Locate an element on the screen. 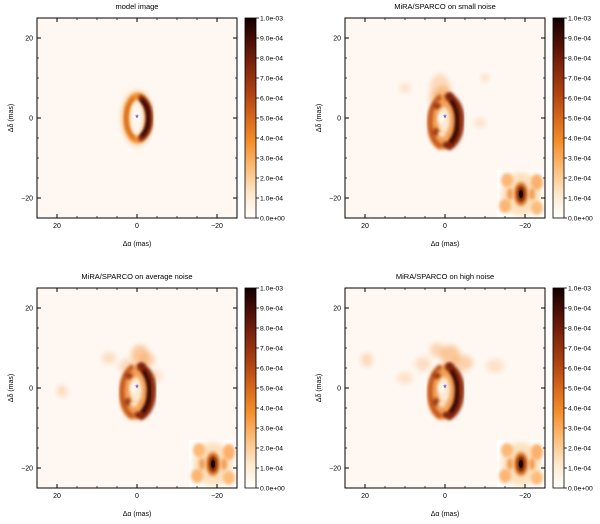 Image resolution: width=600 pixels, height=524 pixels. panel-title: MiRA/SPARCO on average noise is located at coordinates (136, 276).